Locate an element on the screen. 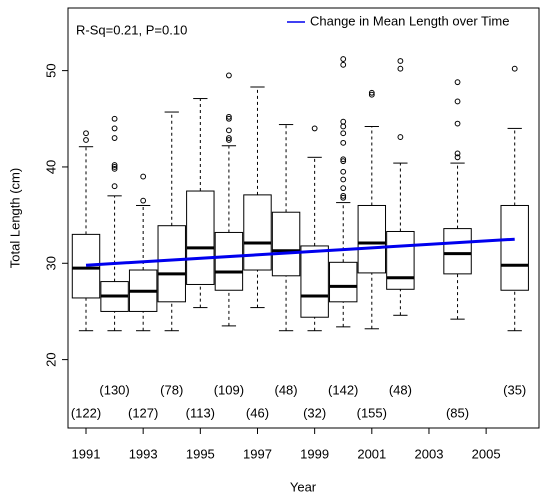 Image resolution: width=540 pixels, height=497 pixels. sample-size-label: (109) is located at coordinates (229, 389).